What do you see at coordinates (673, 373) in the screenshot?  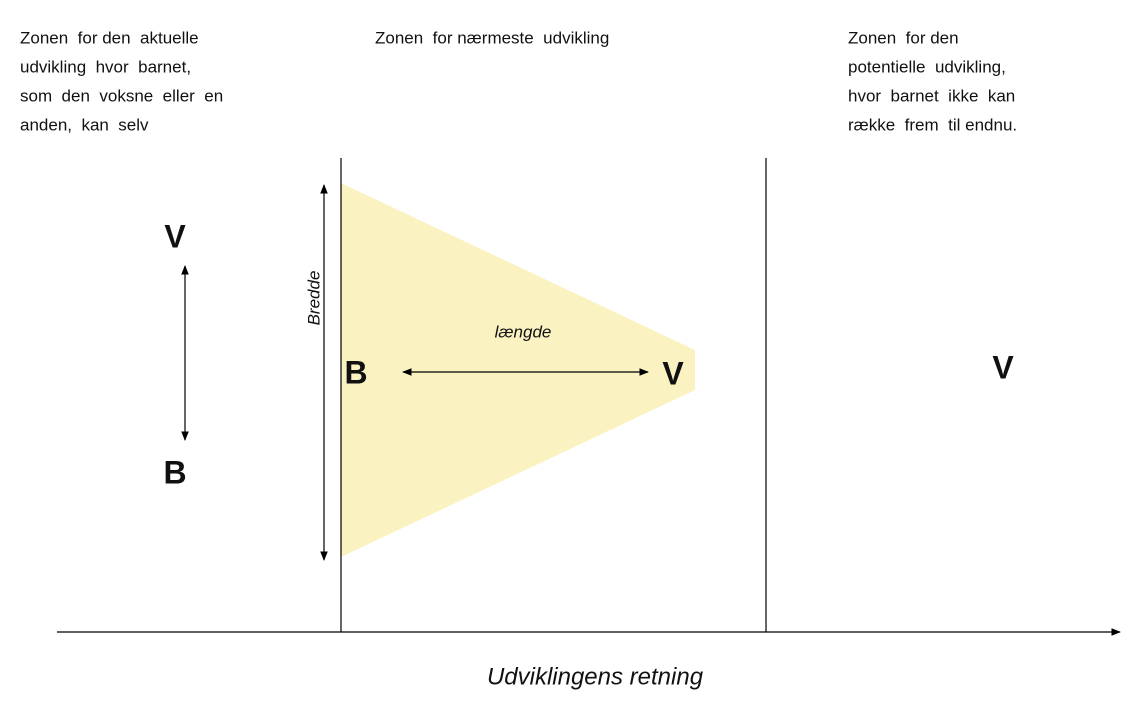 I see `middle-v: V` at bounding box center [673, 373].